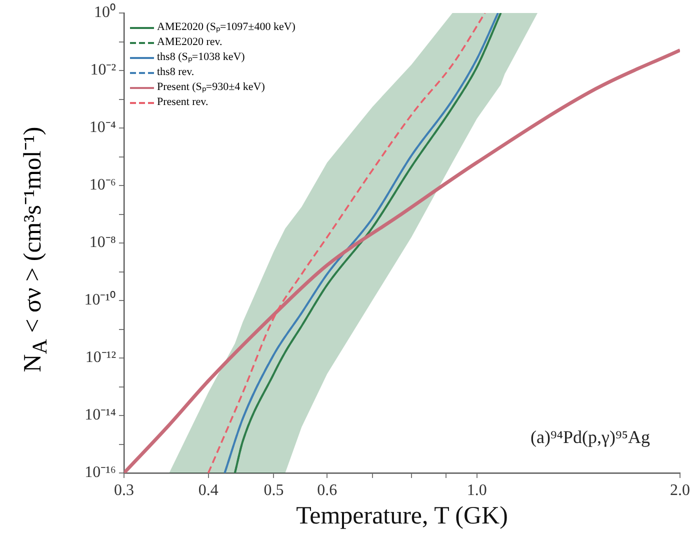  I want to click on y-tick-label: 10⁰, so click(105, 12).